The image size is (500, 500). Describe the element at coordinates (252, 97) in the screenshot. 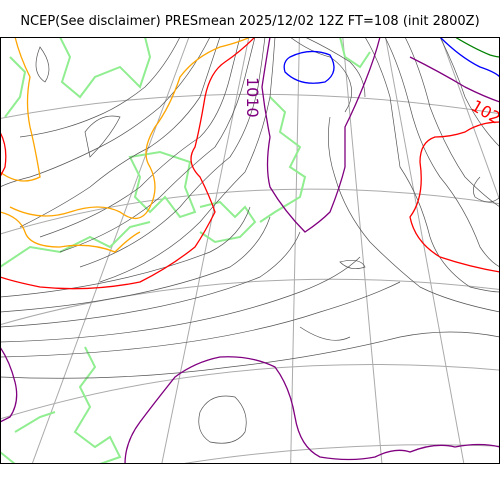

I see `contour-label-1010: 1010` at that location.